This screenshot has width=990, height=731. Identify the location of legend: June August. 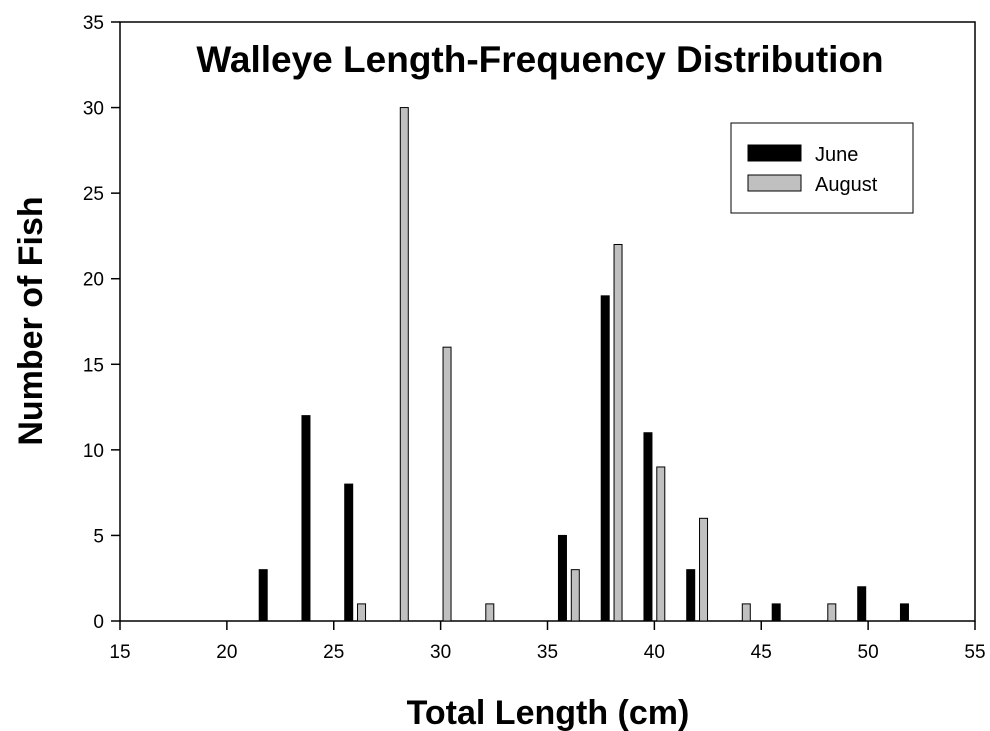
(822, 168).